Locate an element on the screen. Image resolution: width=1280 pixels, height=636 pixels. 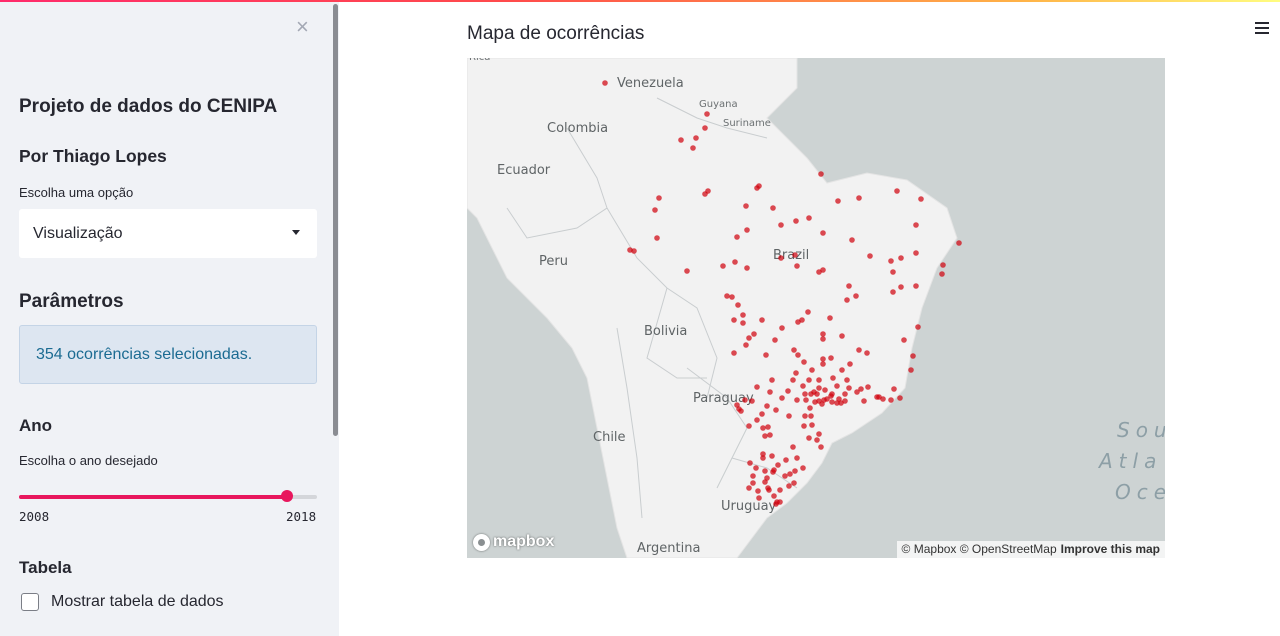
ocean-label-3: Oce is located at coordinates (1140, 492).